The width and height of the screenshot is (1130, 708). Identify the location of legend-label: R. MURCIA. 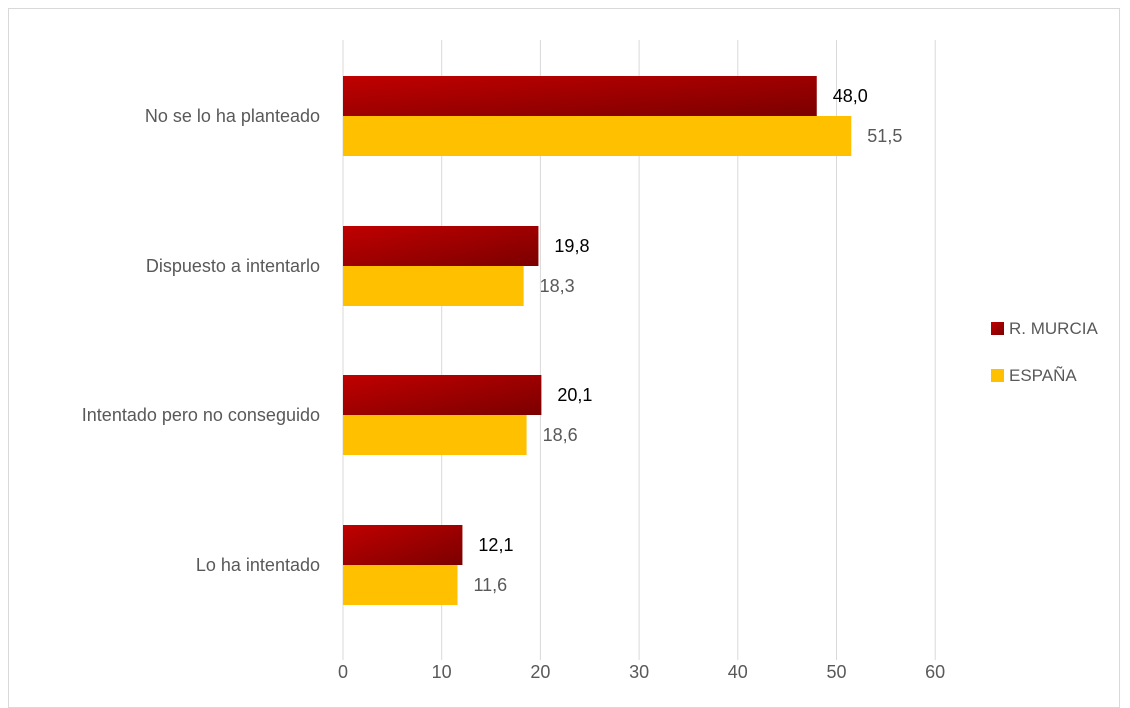
(1053, 328).